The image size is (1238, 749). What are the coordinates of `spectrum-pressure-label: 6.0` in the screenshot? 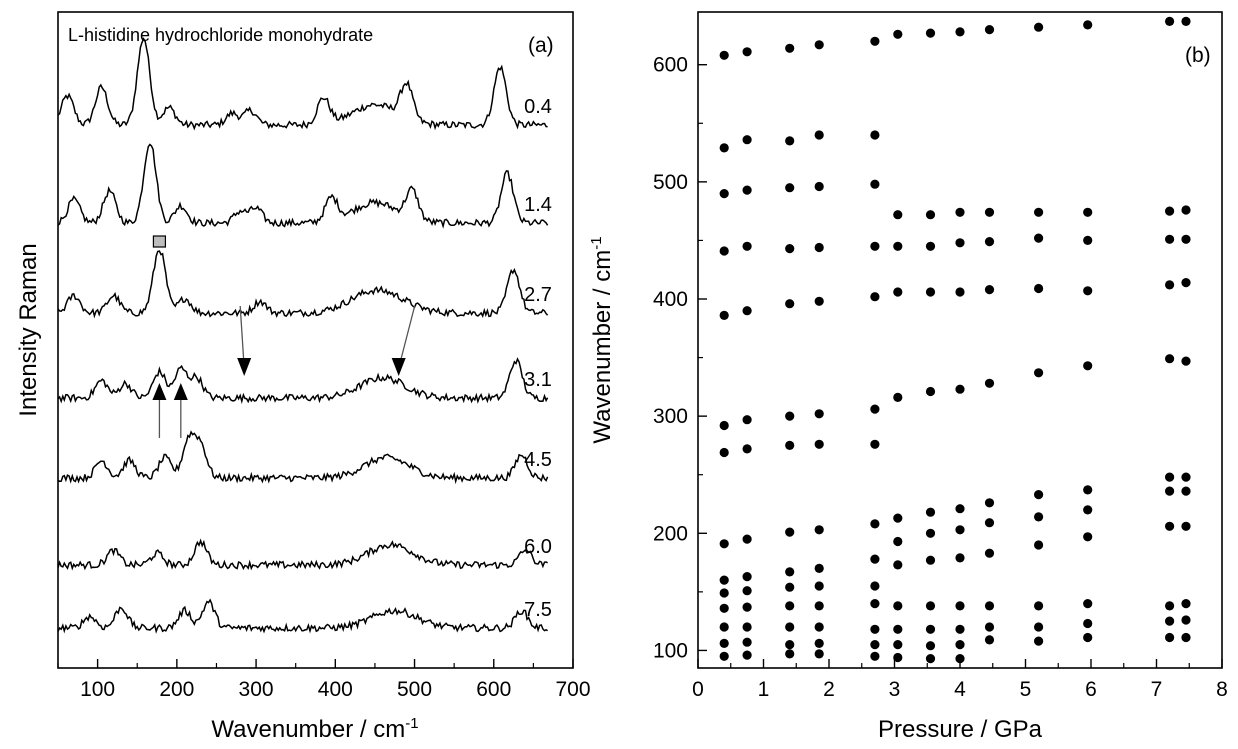 It's located at (538, 547).